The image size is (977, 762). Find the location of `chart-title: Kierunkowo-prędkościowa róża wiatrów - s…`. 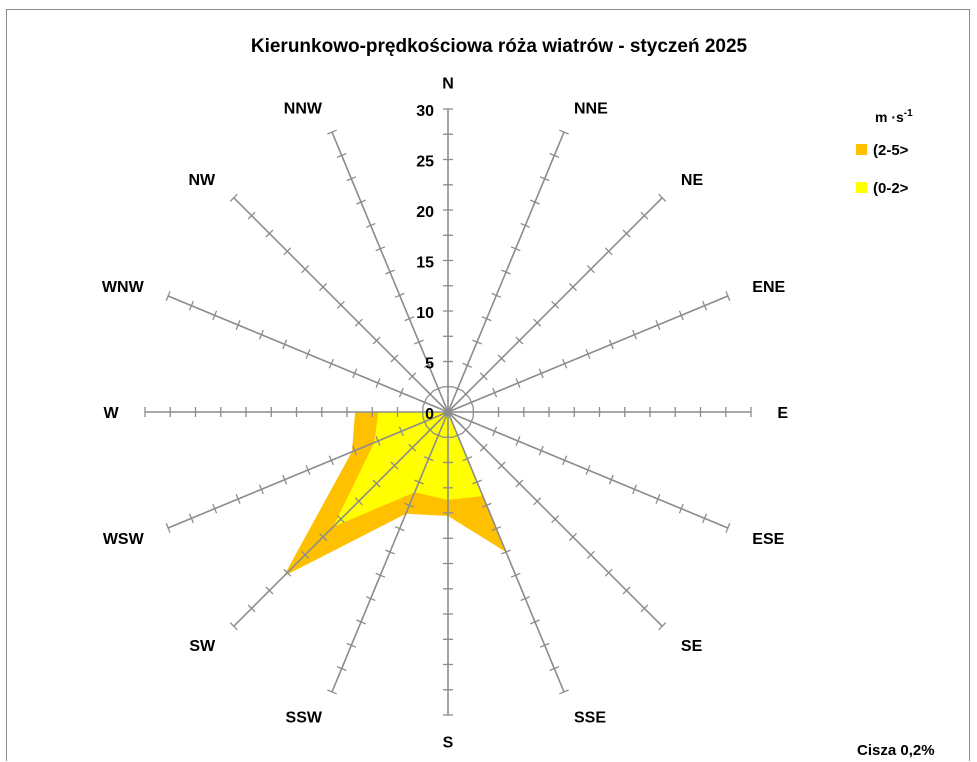

chart-title: Kierunkowo-prędkościowa róża wiatrów - s… is located at coordinates (499, 46).